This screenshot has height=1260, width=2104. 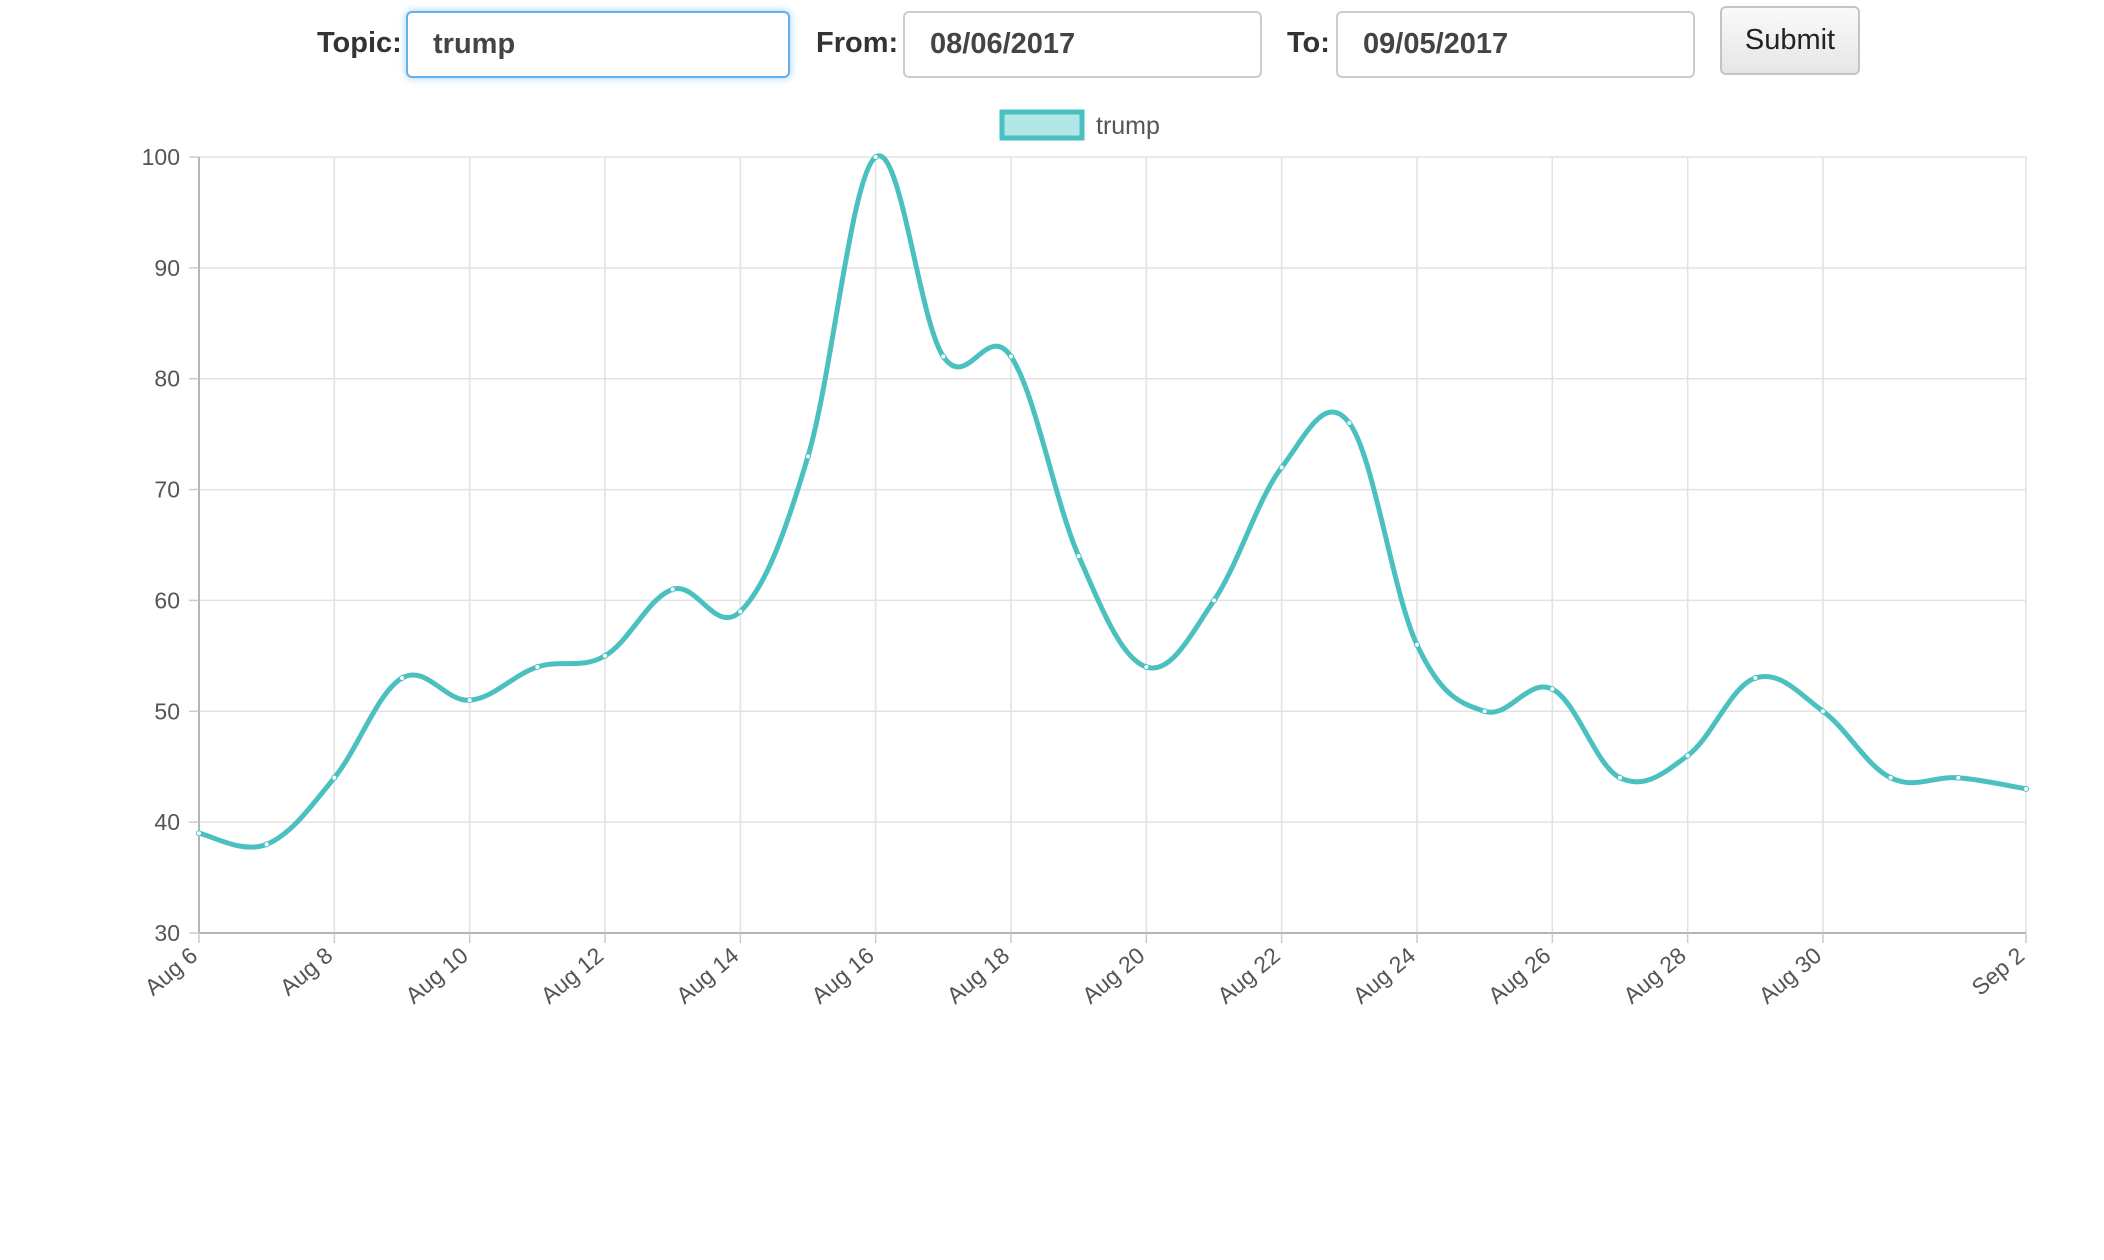 I want to click on y-tick-label: 30, so click(x=167, y=933).